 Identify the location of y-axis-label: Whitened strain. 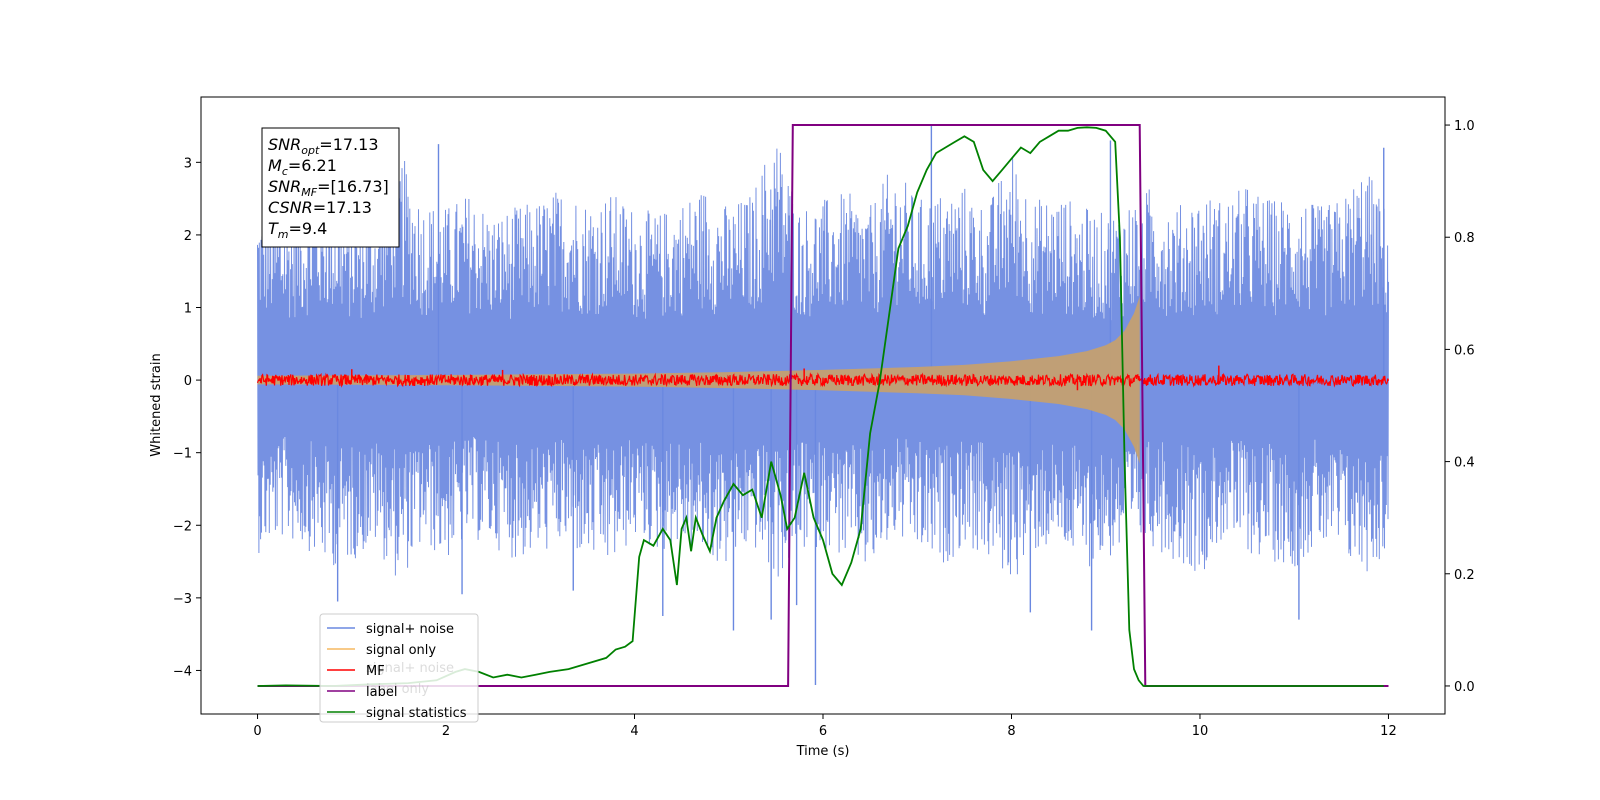
(156, 404).